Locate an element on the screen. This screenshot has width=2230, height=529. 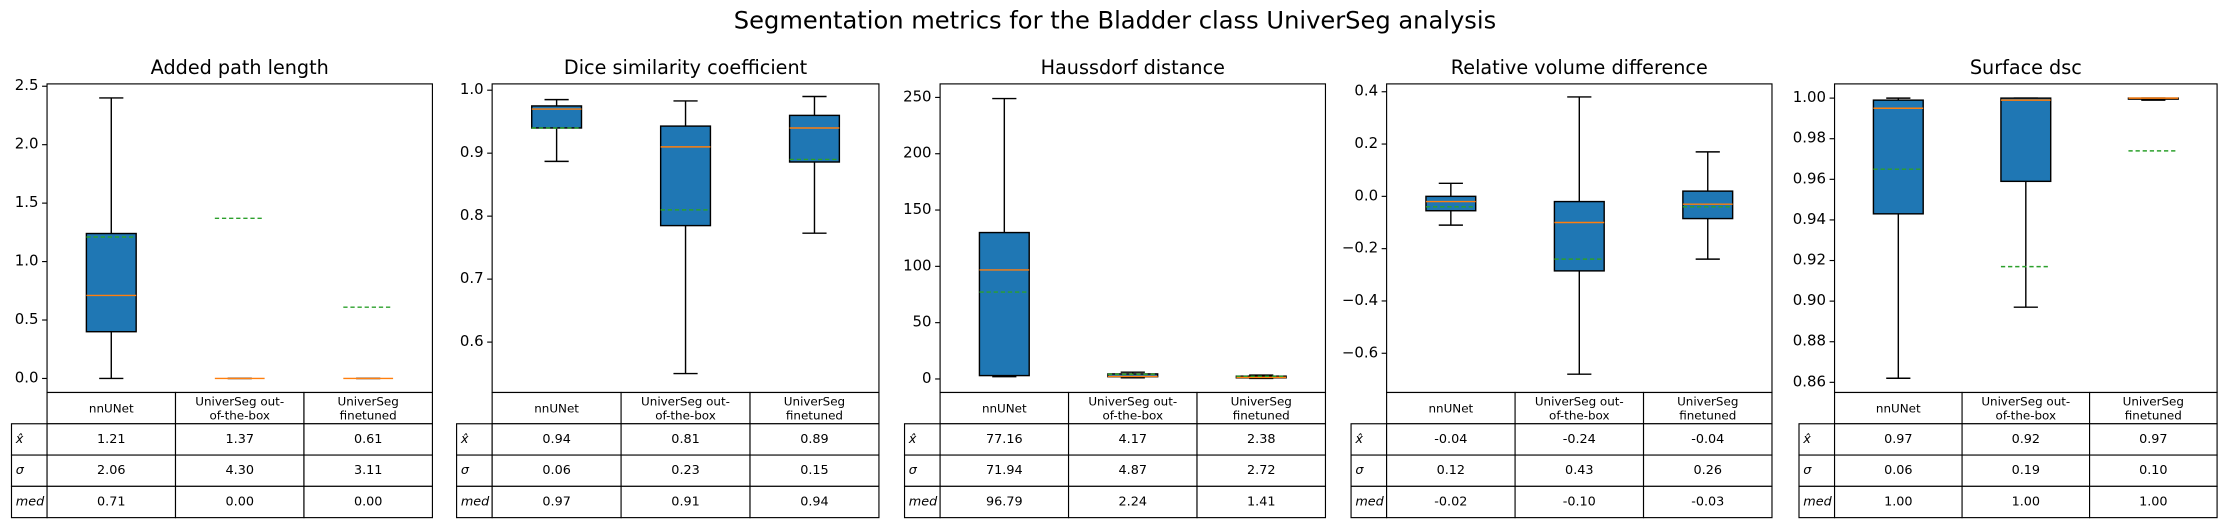
table-value: 1.00 is located at coordinates (2026, 501).